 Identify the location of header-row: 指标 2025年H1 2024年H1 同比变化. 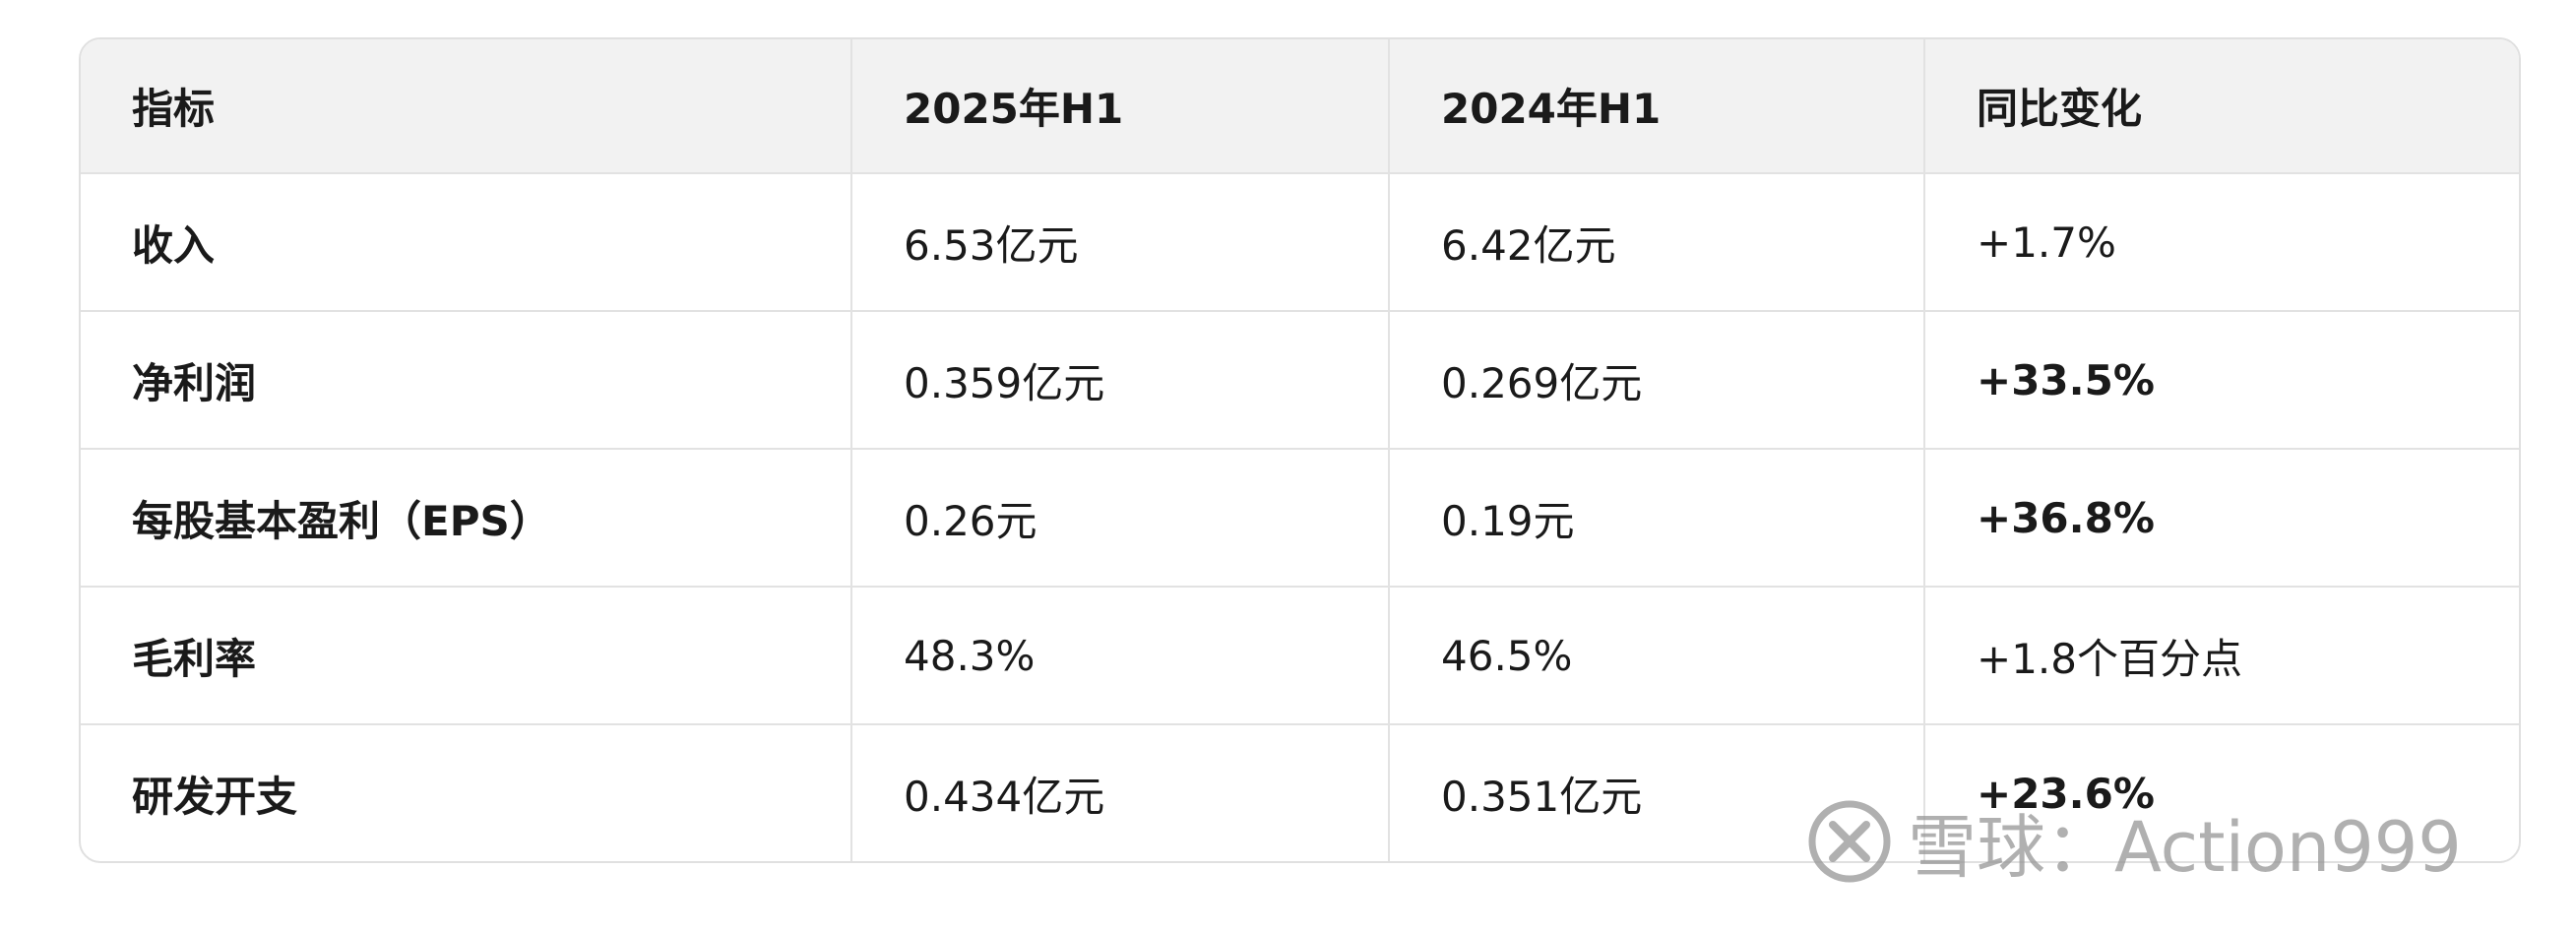
(1300, 106).